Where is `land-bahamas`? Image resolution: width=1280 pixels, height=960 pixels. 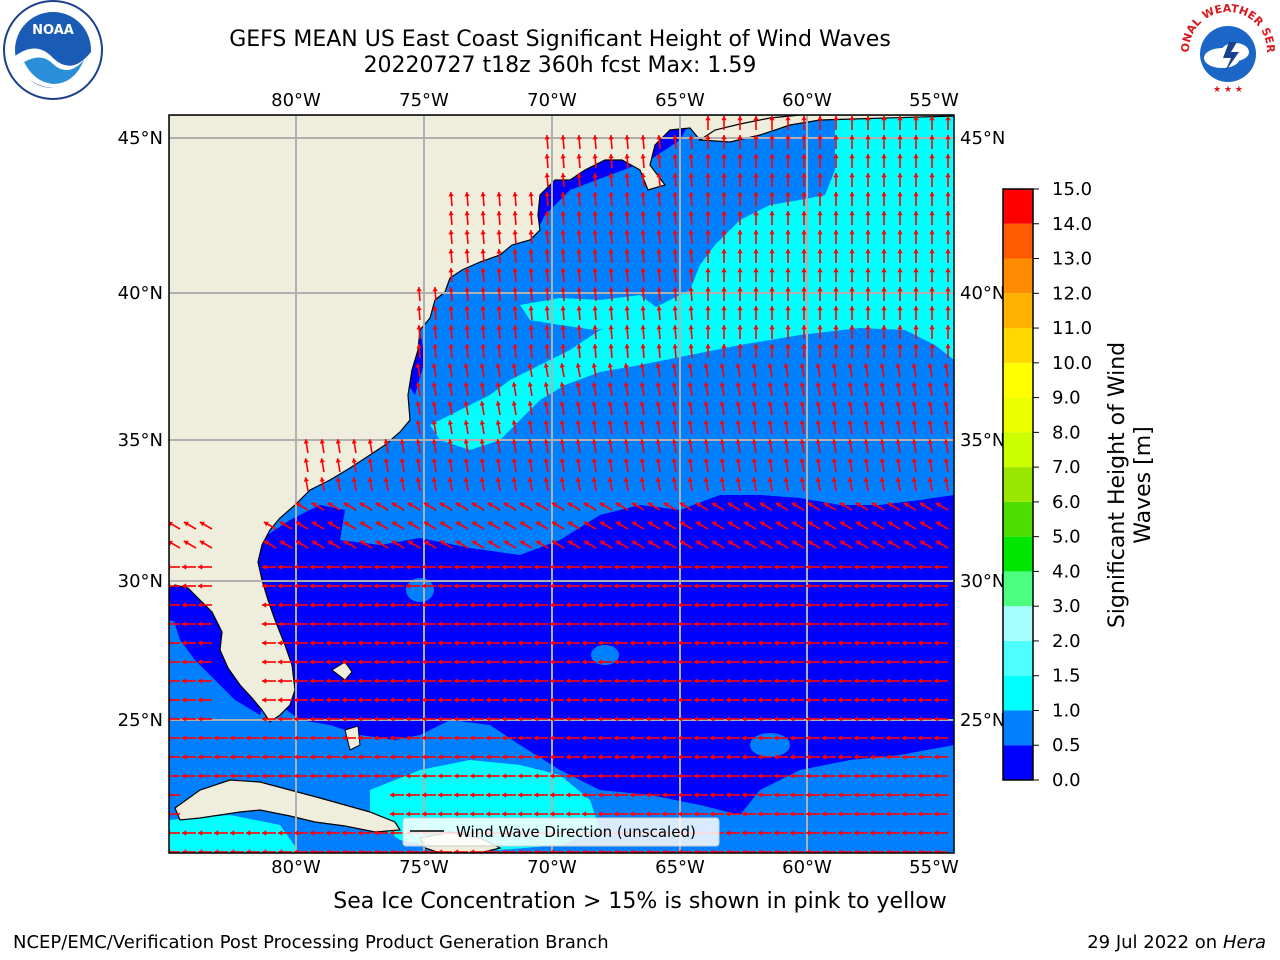
land-bahamas is located at coordinates (346, 706).